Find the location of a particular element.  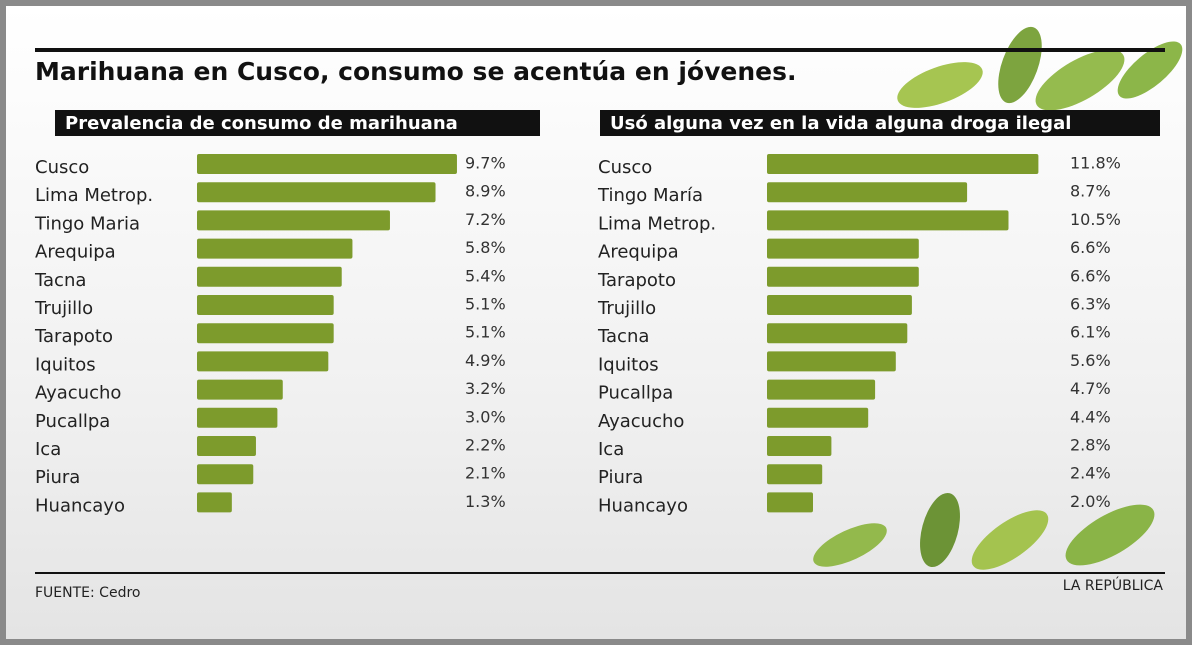

value-label: 3.2% is located at coordinates (485, 388).